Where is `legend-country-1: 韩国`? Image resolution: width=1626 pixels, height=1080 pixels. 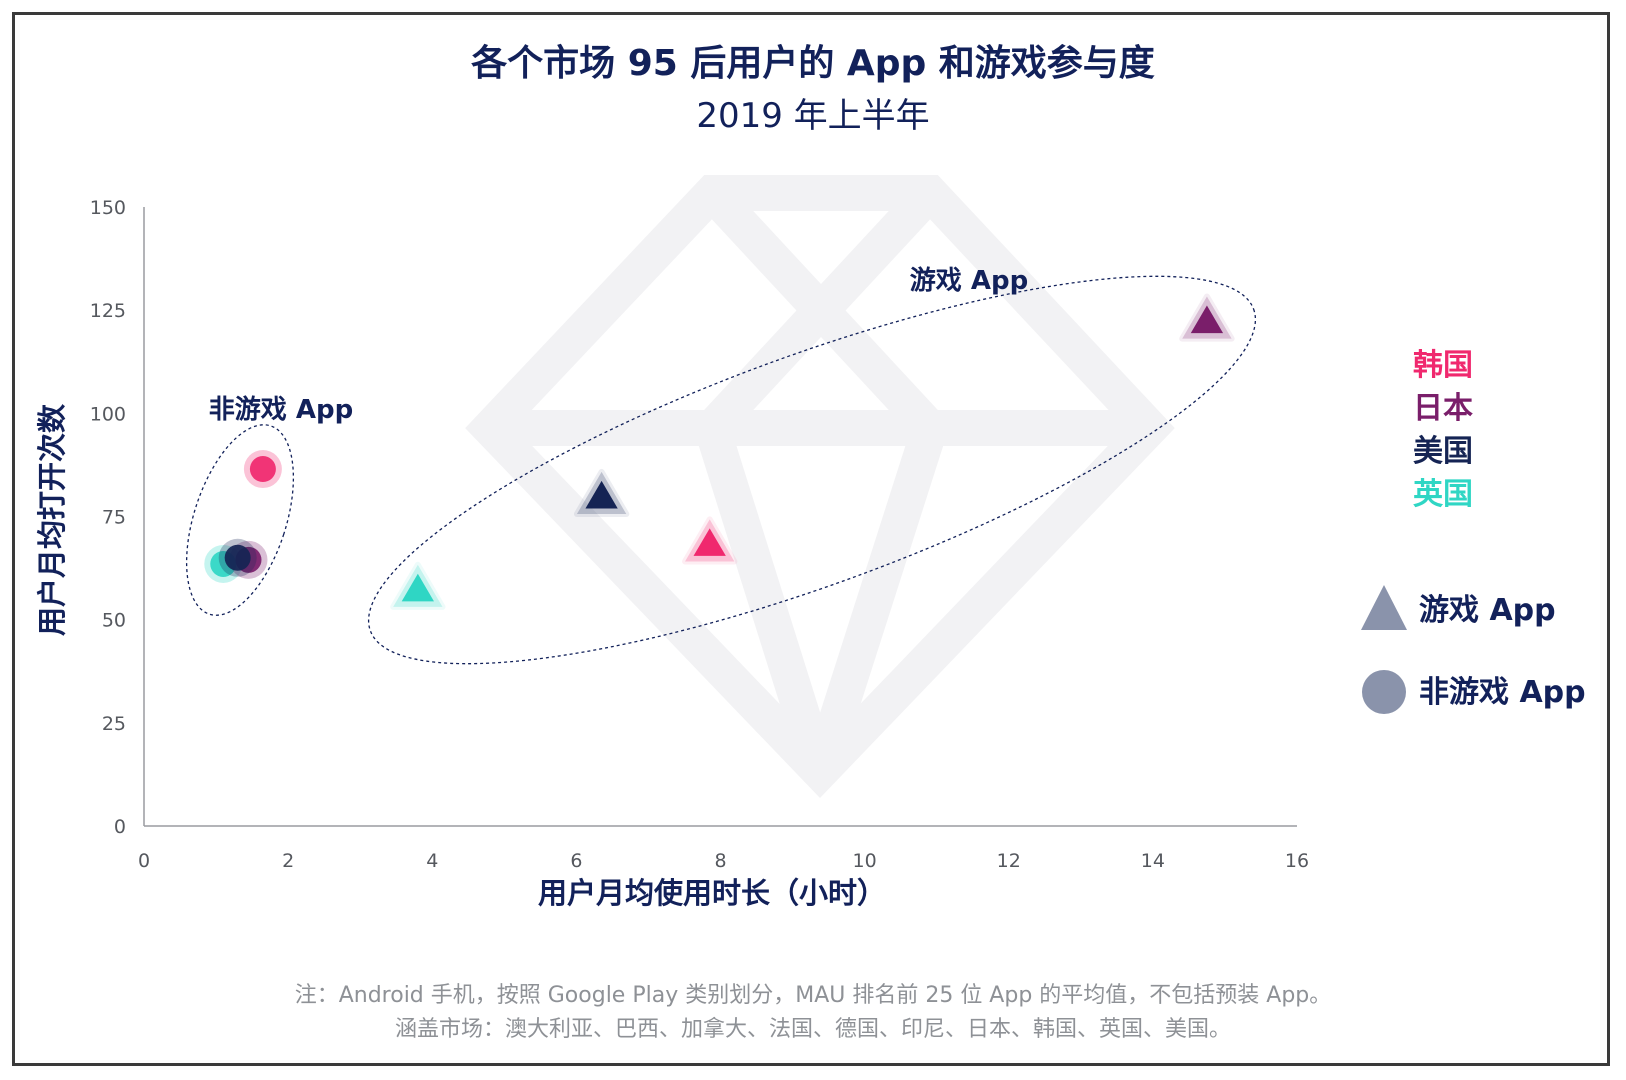 legend-country-1: 韩国 is located at coordinates (1443, 365).